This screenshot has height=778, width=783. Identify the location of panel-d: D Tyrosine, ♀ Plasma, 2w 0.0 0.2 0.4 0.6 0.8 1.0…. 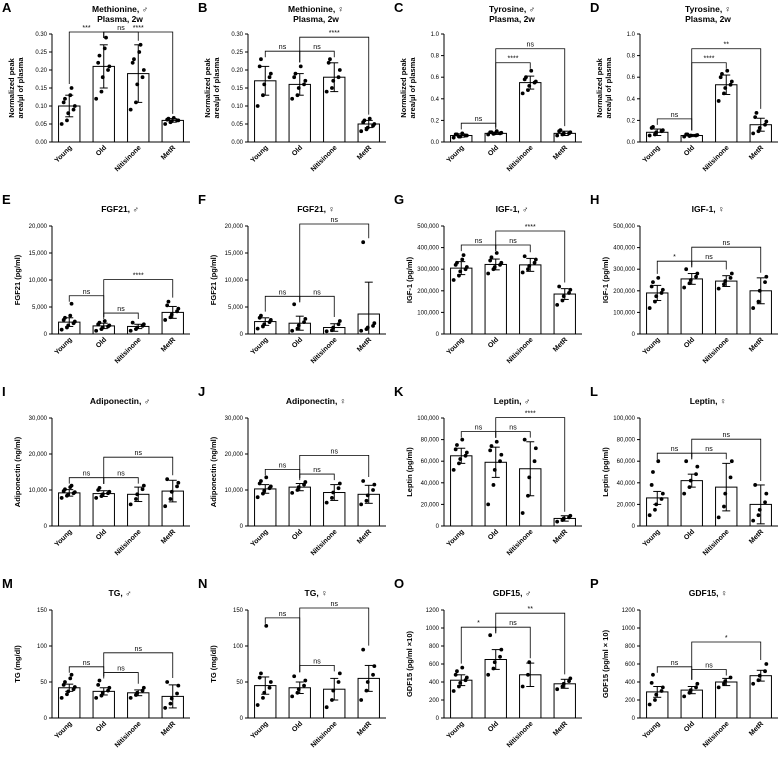
(685, 95).